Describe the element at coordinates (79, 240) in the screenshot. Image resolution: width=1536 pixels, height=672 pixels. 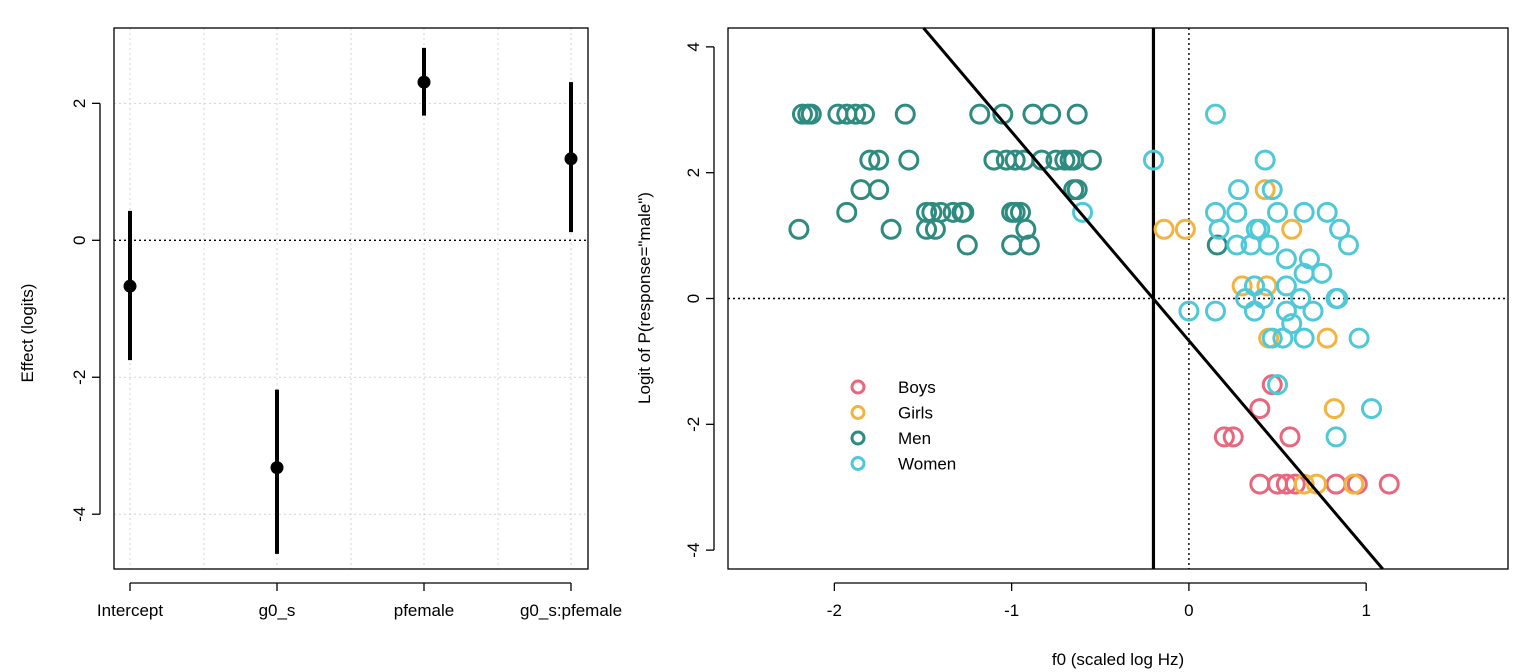
I see `left-y-tick-label: 0` at that location.